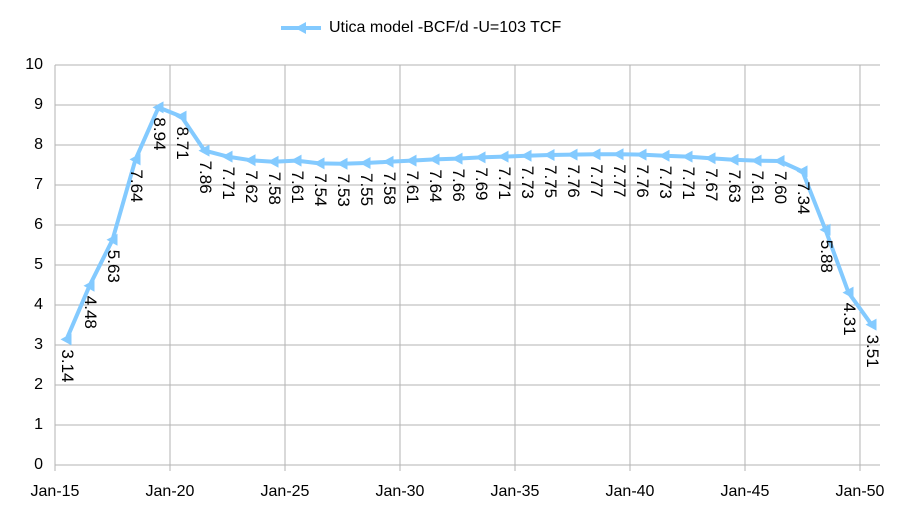 This screenshot has height=510, width=907. I want to click on y-tick-label: 7, so click(38, 184).